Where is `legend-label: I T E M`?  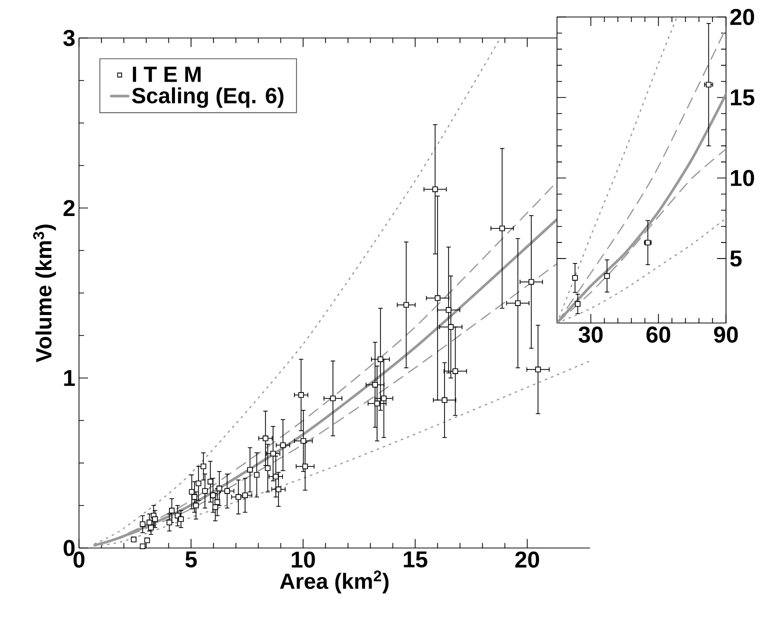 legend-label: I T E M is located at coordinates (166, 74).